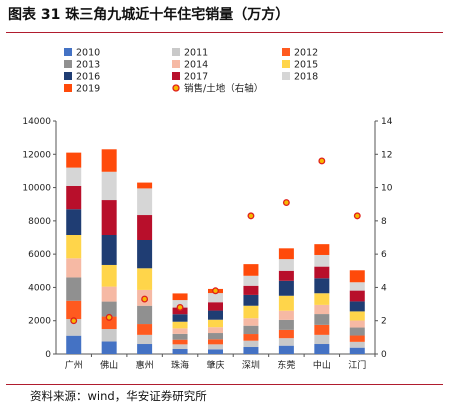  Describe the element at coordinates (322, 319) in the screenshot. I see `bar-segment-2013-中山` at that location.